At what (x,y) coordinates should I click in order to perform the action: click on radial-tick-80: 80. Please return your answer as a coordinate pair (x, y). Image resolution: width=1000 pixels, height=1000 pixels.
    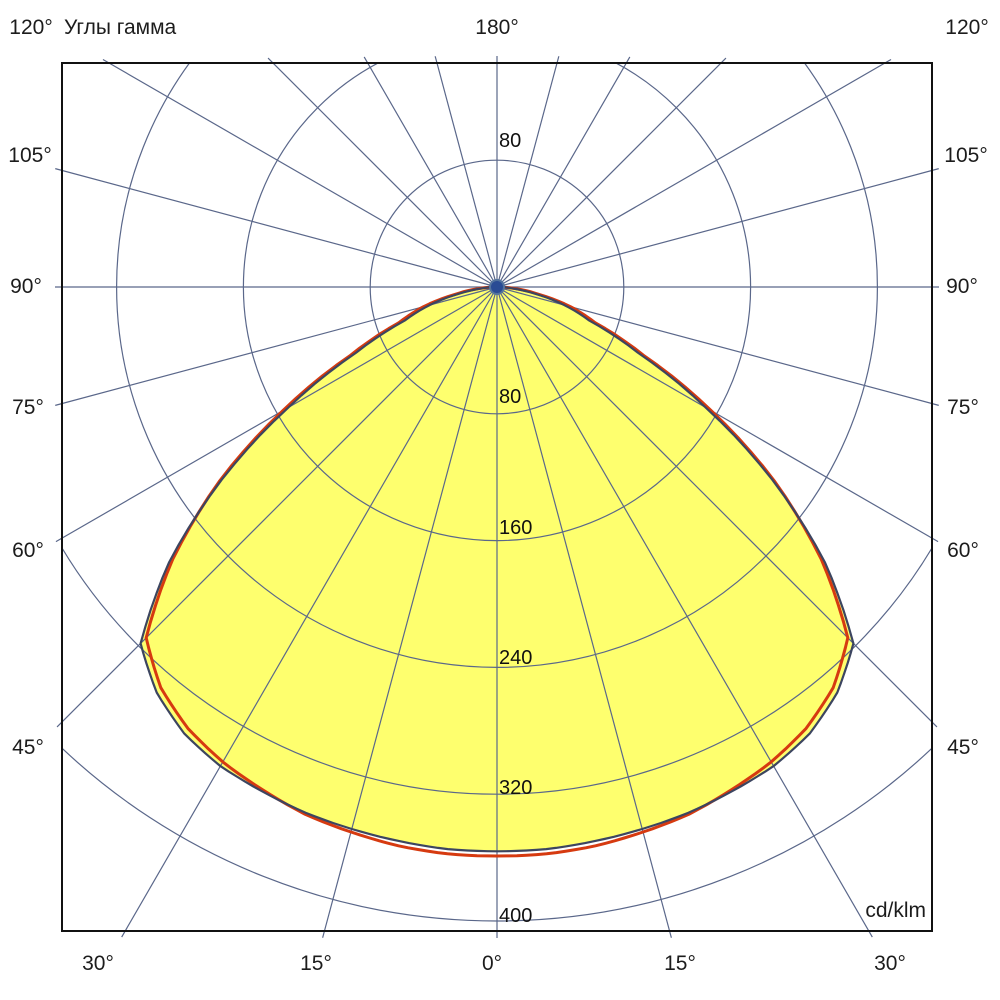
    Looking at the image, I should click on (510, 397).